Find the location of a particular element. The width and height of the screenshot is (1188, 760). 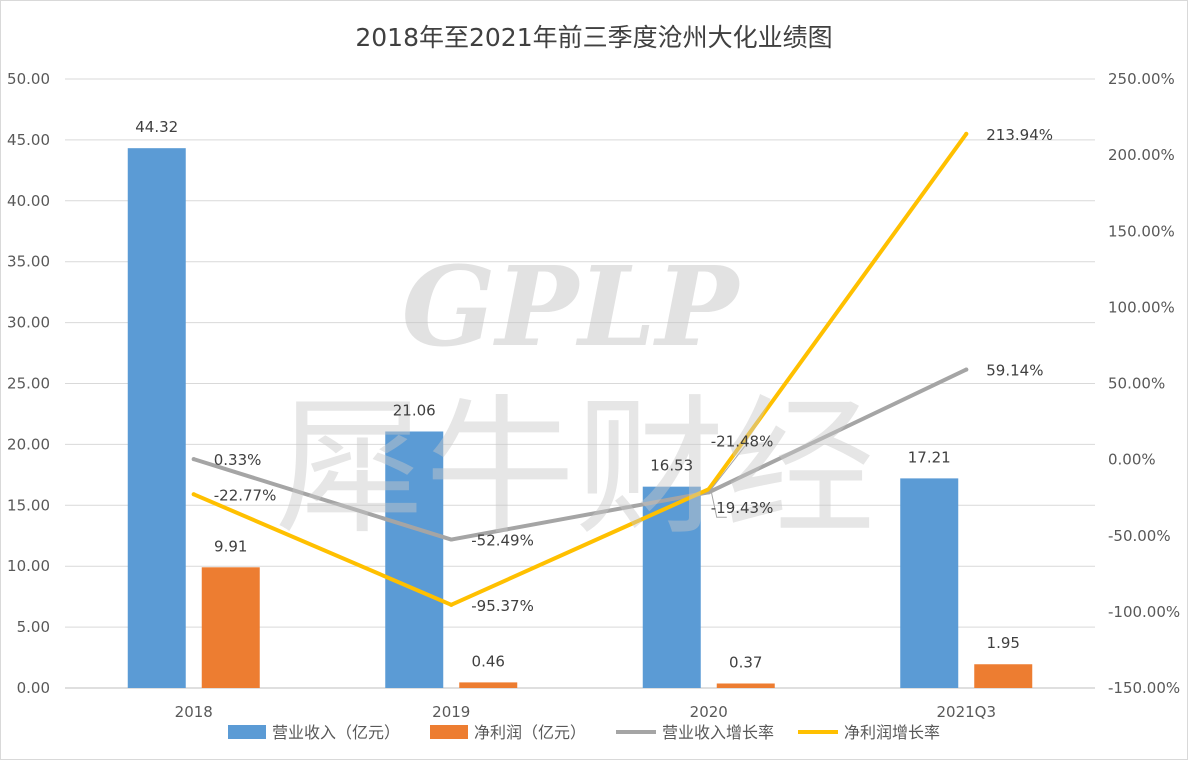

left-tick-label: 50.00 is located at coordinates (28, 79).